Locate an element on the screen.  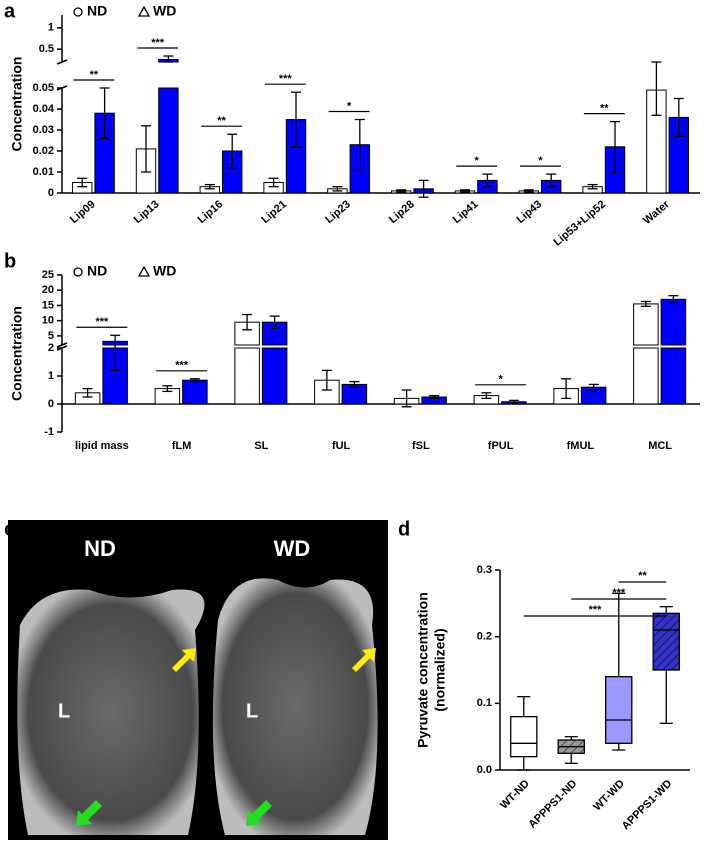
x-tick-label: lipid mass is located at coordinates (102, 446).